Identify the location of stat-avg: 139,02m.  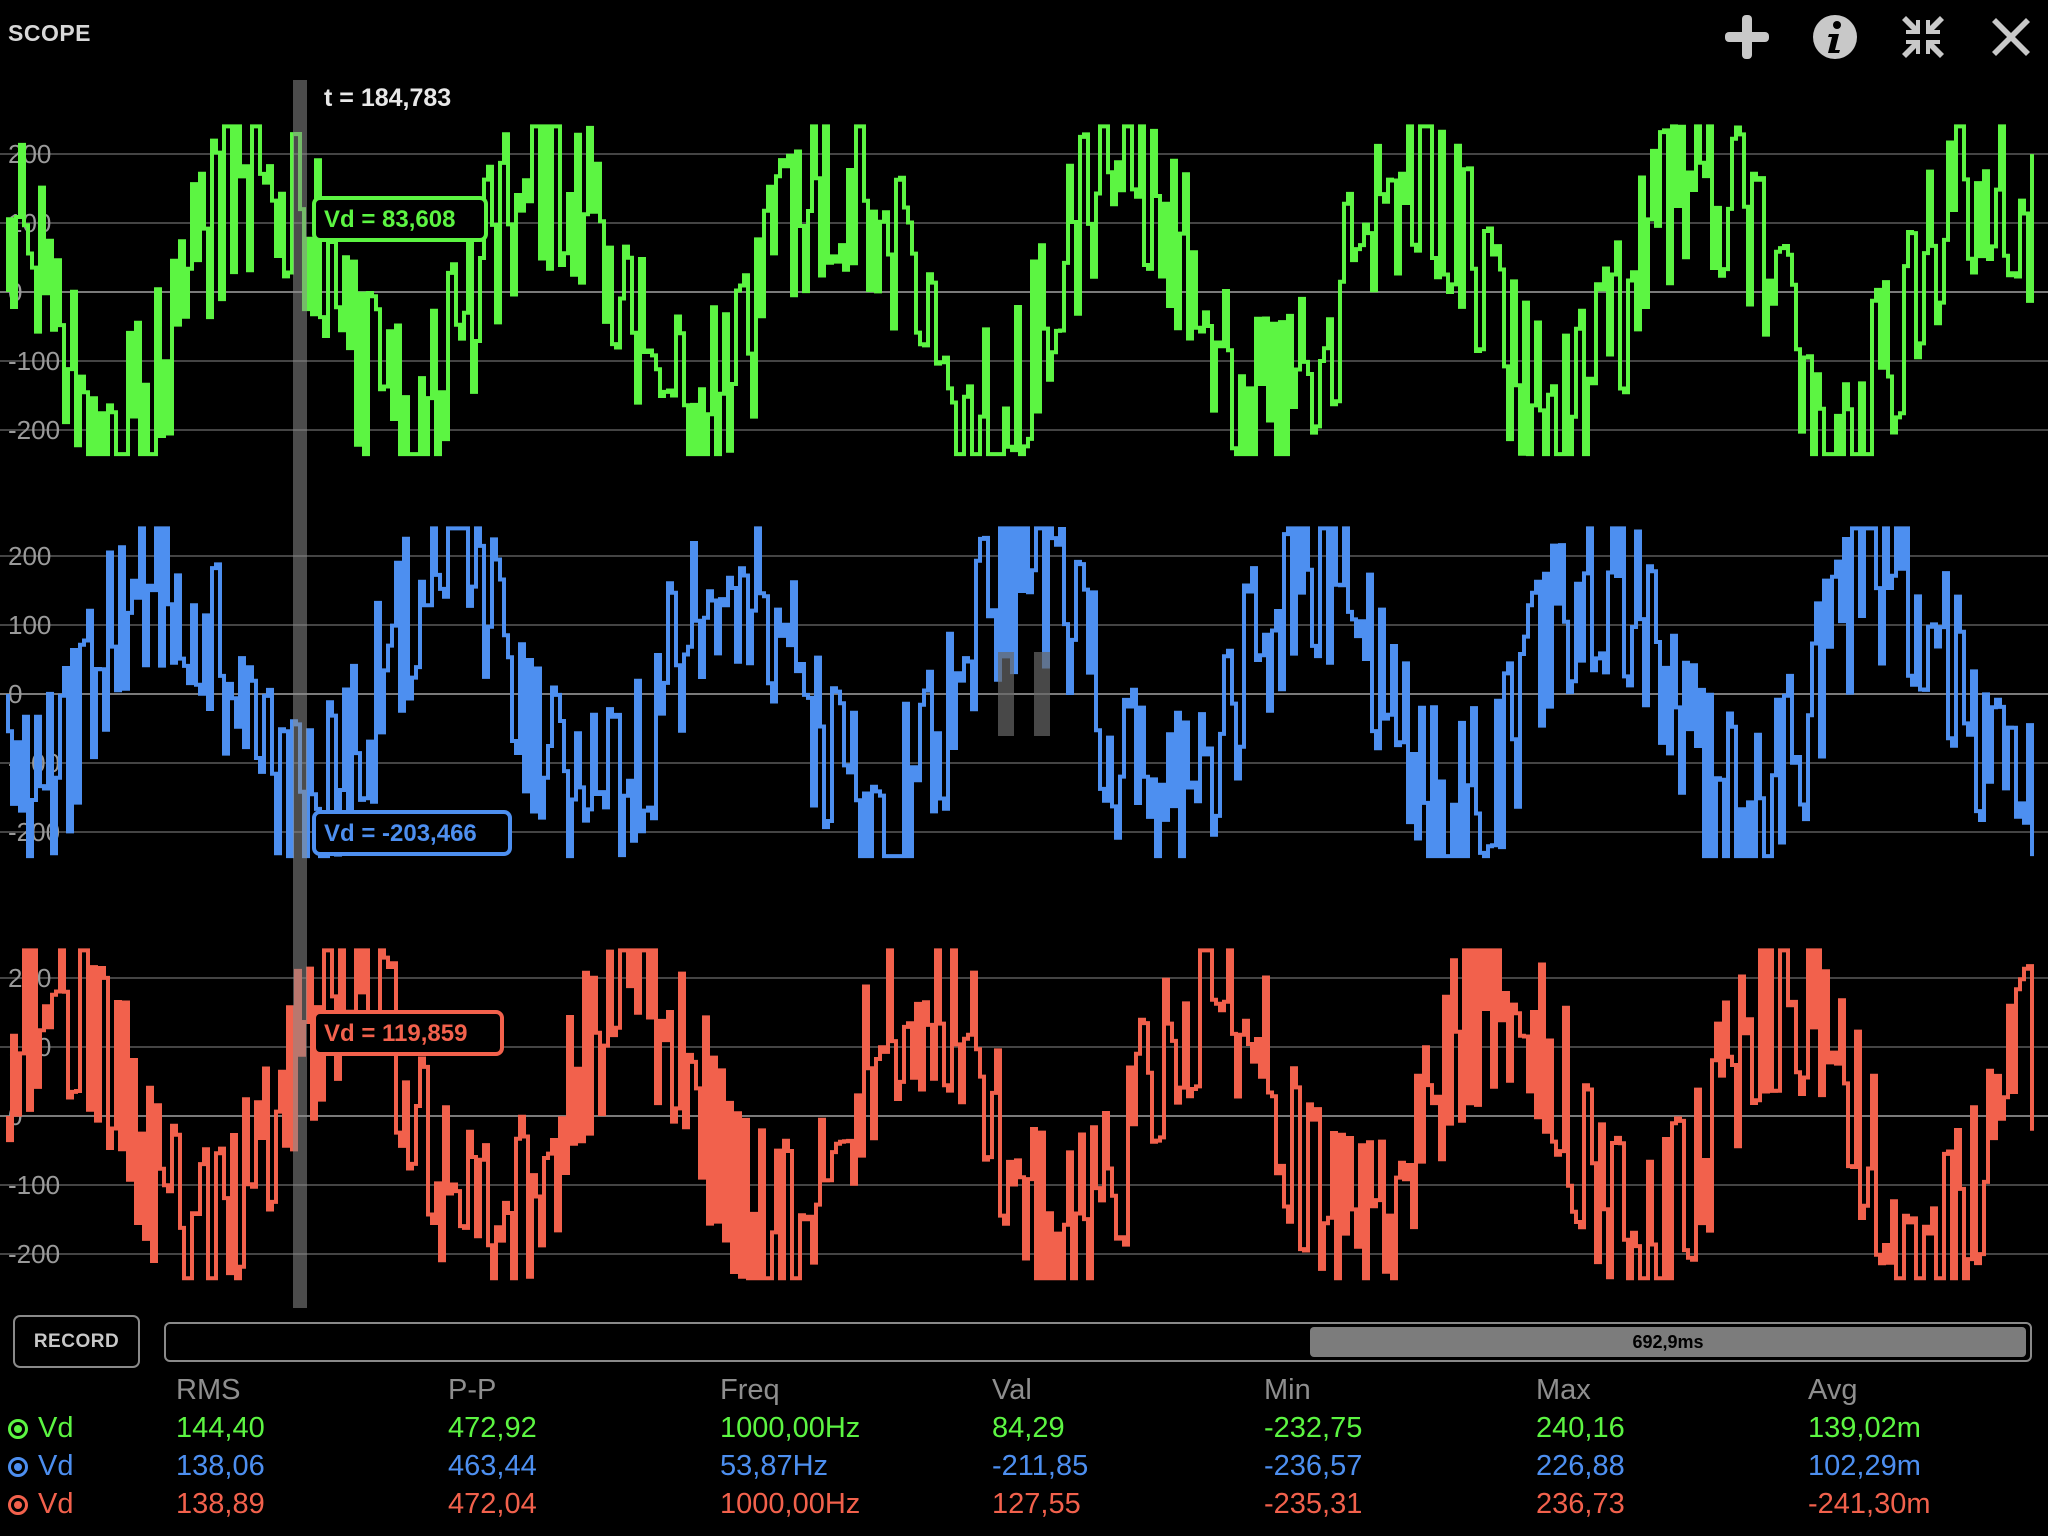
(1864, 1428).